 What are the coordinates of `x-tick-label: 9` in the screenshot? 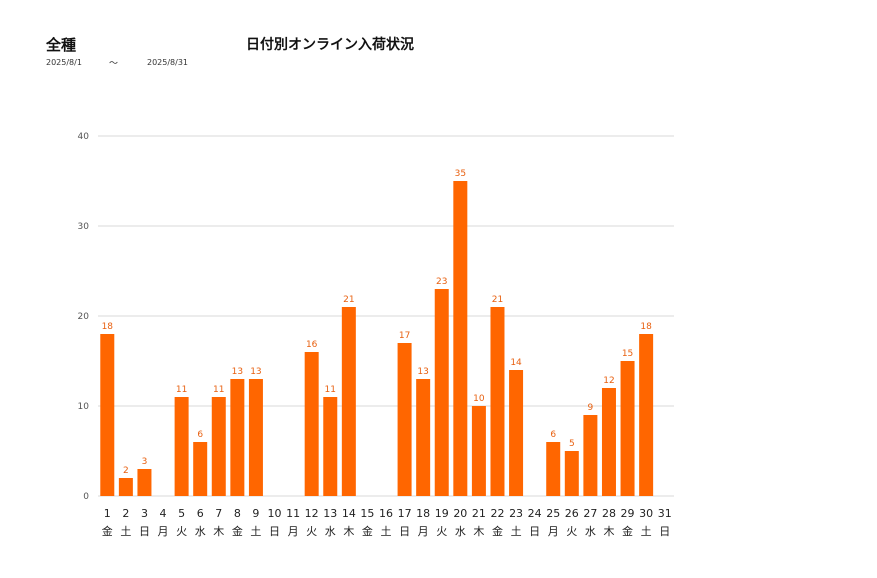 It's located at (255, 513).